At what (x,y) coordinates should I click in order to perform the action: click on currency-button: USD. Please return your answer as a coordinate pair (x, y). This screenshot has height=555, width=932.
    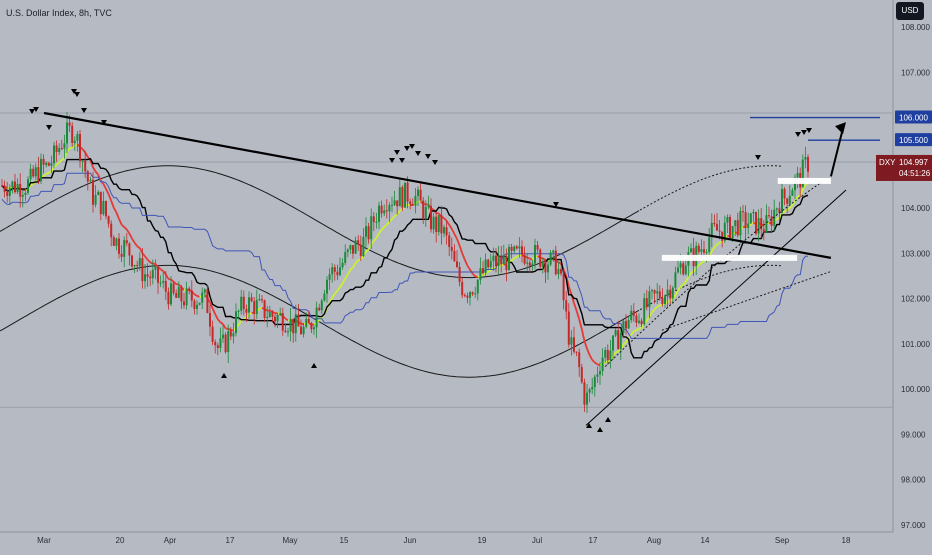
    Looking at the image, I should click on (910, 11).